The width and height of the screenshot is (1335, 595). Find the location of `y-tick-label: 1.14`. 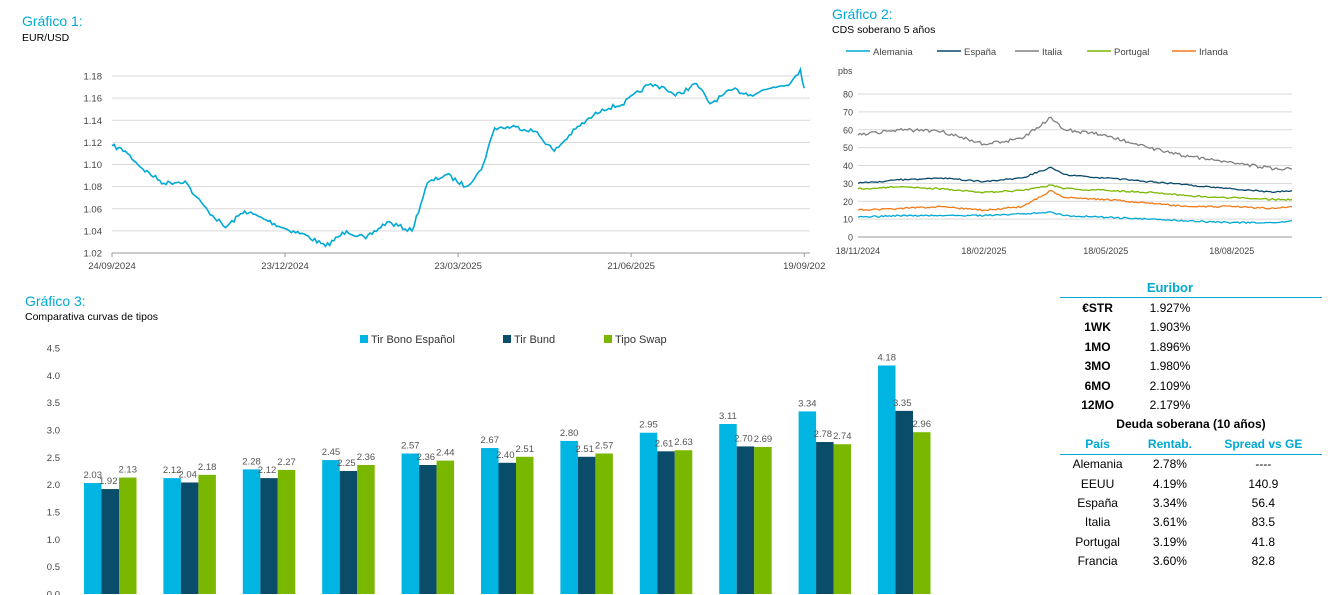

y-tick-label: 1.14 is located at coordinates (93, 121).